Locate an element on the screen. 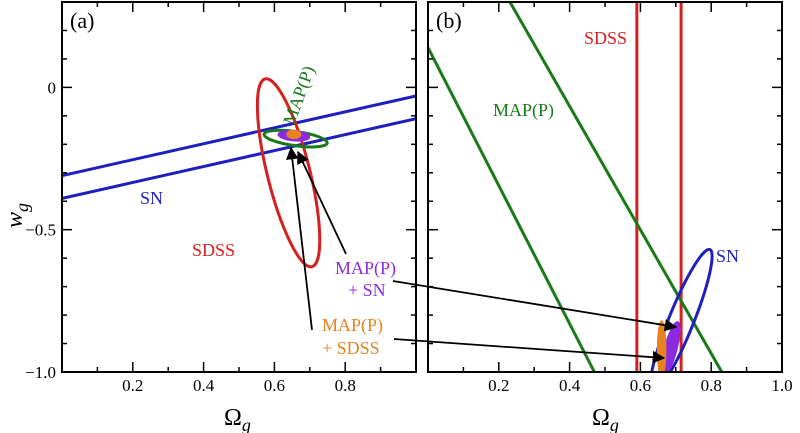  panel-a-map-p-sdss-contour is located at coordinates (294, 134).